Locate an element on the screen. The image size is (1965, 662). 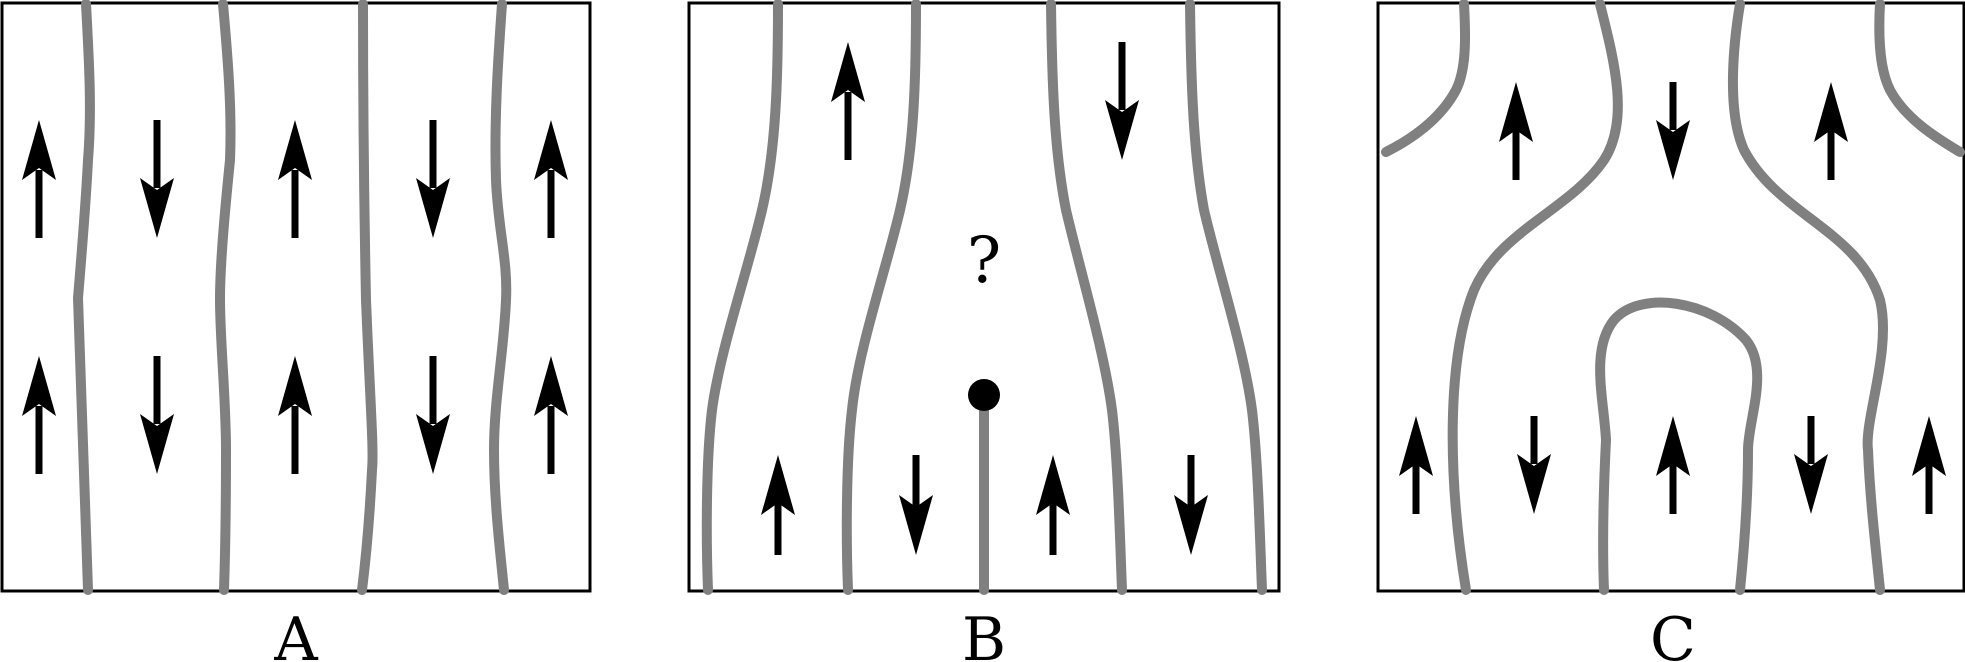
panel-b-label: B is located at coordinates (984, 633).